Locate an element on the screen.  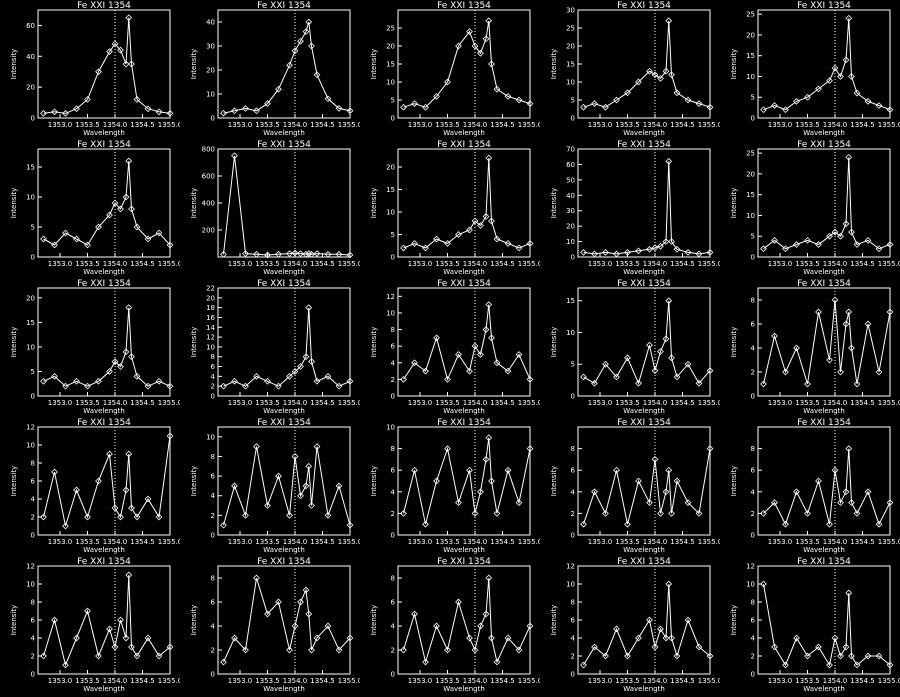
y-tick-label: 16 is located at coordinates (210, 318).